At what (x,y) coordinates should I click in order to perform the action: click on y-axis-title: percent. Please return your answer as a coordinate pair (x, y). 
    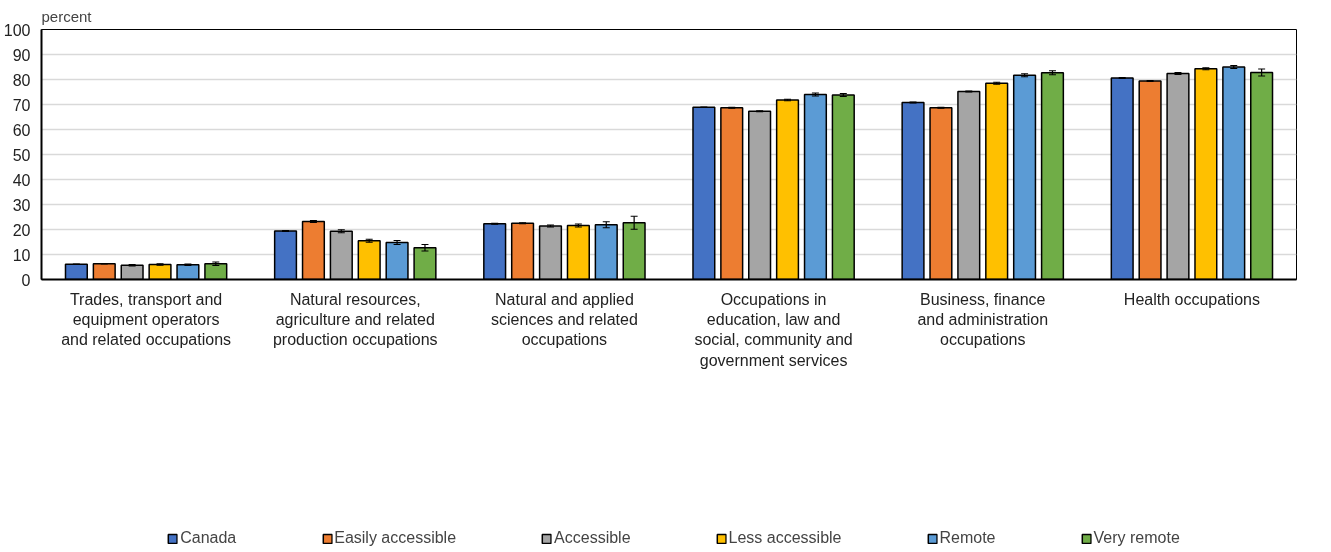
    Looking at the image, I should click on (67, 16).